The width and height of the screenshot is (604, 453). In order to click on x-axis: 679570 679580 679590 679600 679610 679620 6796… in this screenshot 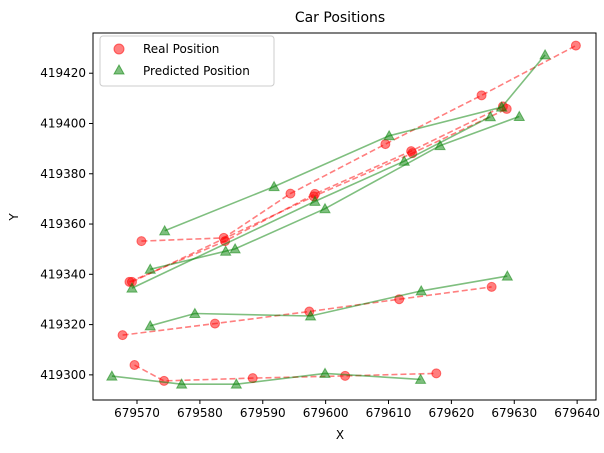, I will do `click(357, 410)`.